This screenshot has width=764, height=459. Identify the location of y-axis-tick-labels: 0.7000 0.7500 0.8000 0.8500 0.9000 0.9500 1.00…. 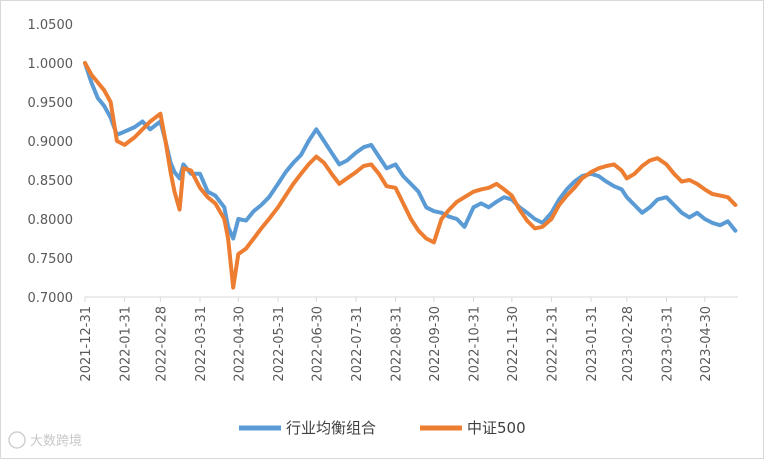
(51, 162).